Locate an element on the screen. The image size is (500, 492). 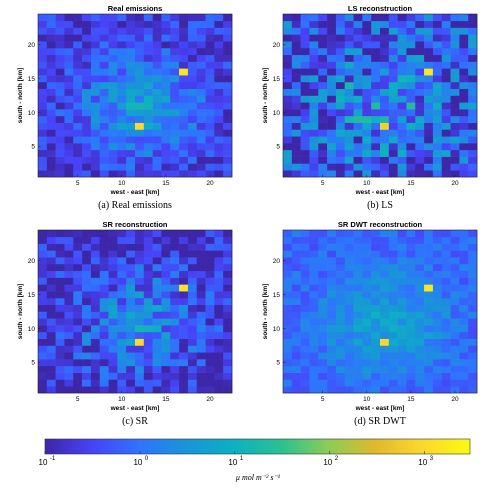
y-tick-label: 5 is located at coordinates (278, 147).